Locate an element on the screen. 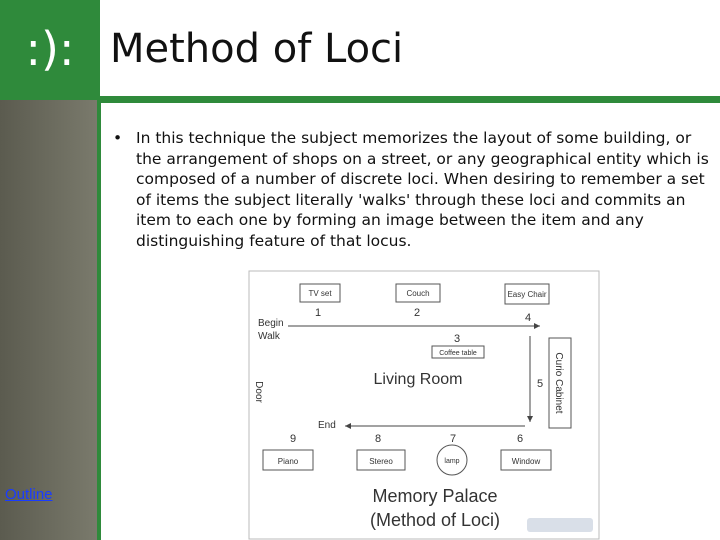 The width and height of the screenshot is (720, 540). item: Curio Cabinet is located at coordinates (558, 382).